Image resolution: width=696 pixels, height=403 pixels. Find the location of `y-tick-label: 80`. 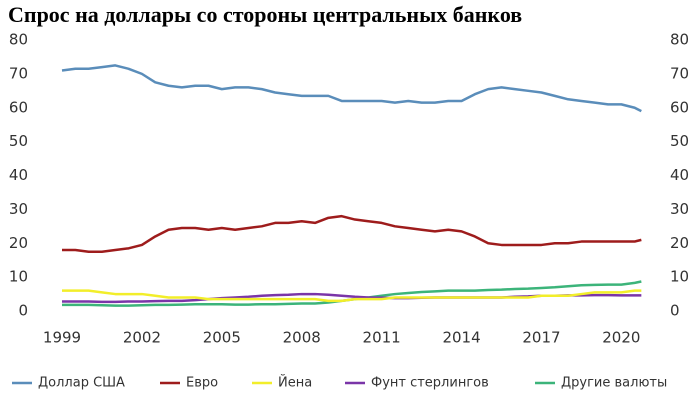

y-tick-label: 80 is located at coordinates (18, 40).